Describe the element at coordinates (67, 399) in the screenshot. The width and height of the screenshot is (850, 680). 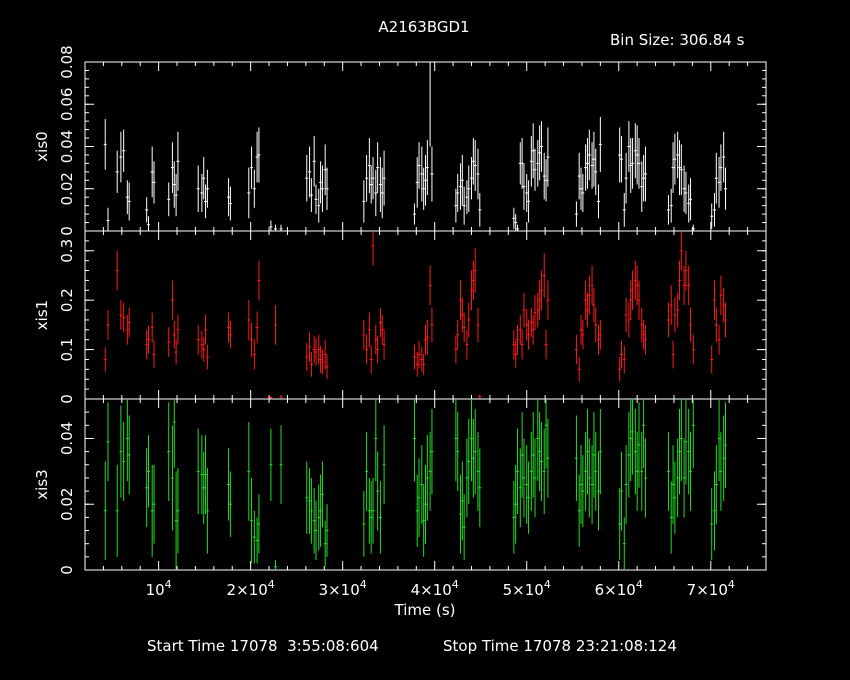
I see `y-tick-label: 0` at that location.